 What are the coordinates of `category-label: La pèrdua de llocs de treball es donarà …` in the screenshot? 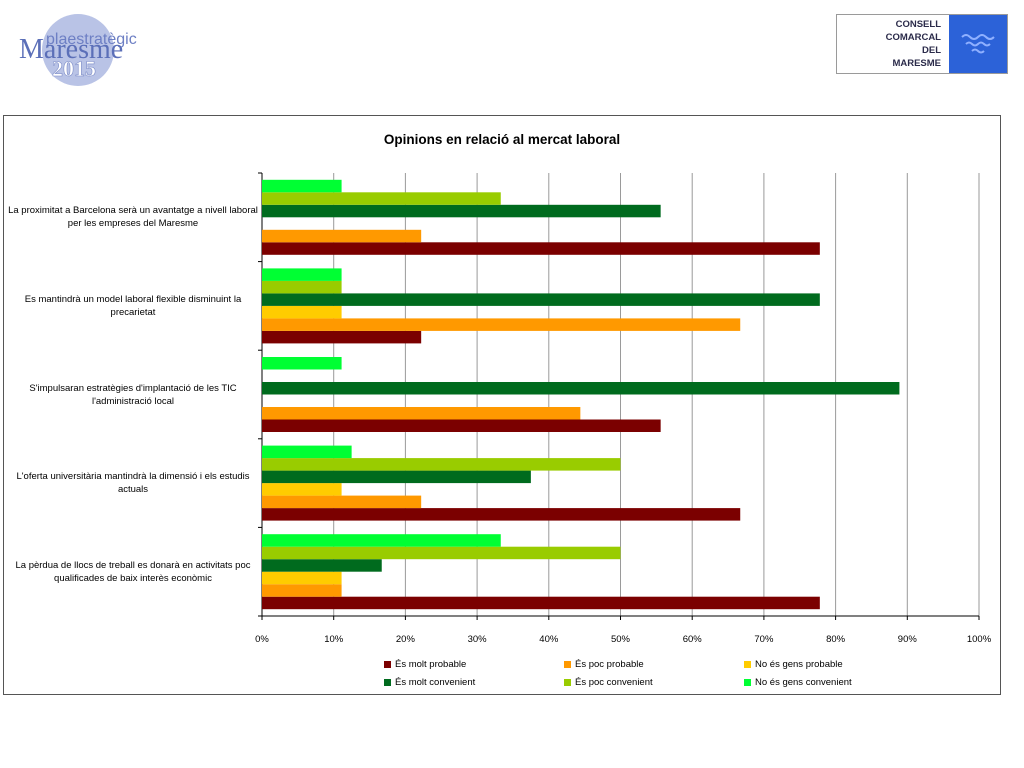 It's located at (133, 571).